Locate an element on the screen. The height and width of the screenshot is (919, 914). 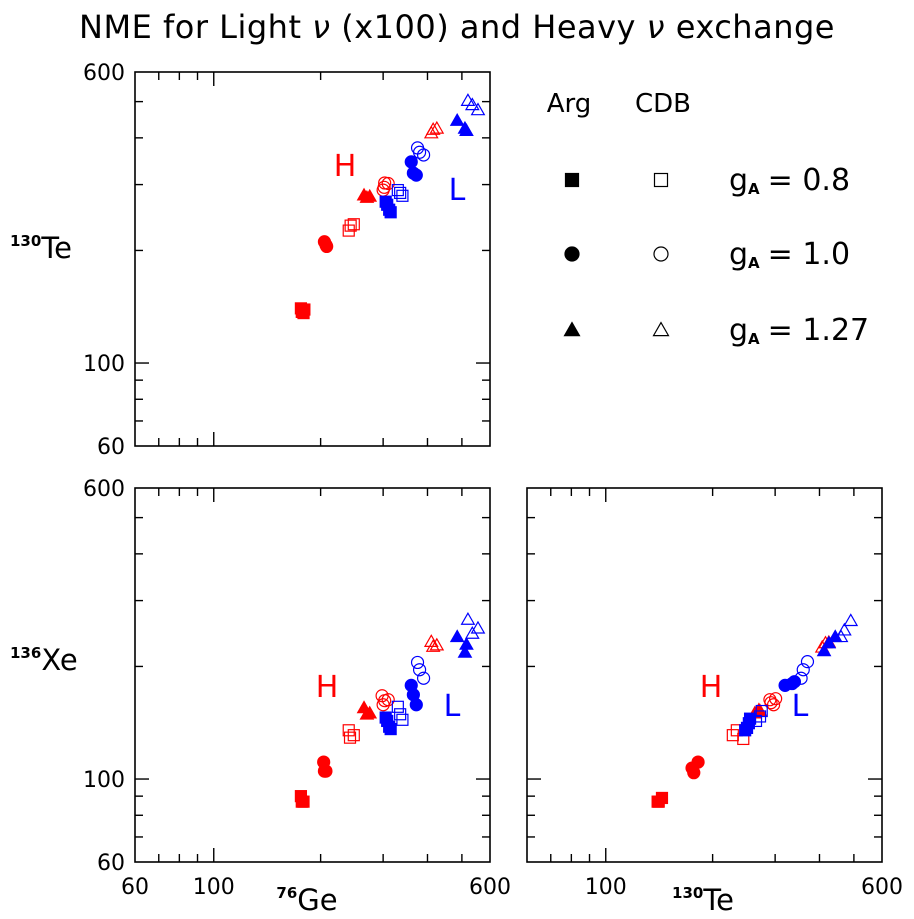
title-nu-heavy: ν is located at coordinates (656, 27).